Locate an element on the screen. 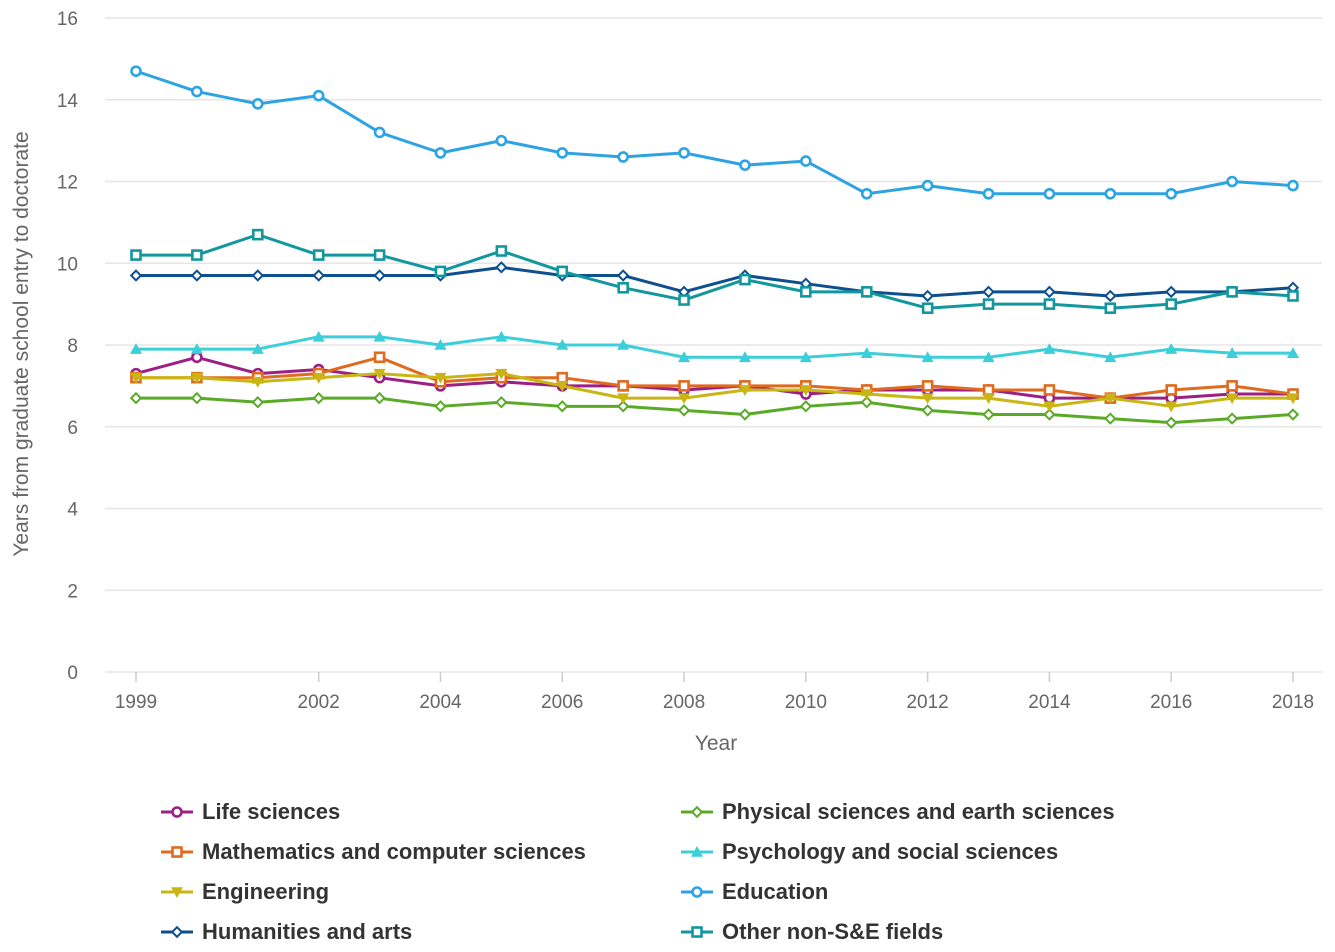  legend-item: Other non-S&E fields is located at coordinates (811, 932).